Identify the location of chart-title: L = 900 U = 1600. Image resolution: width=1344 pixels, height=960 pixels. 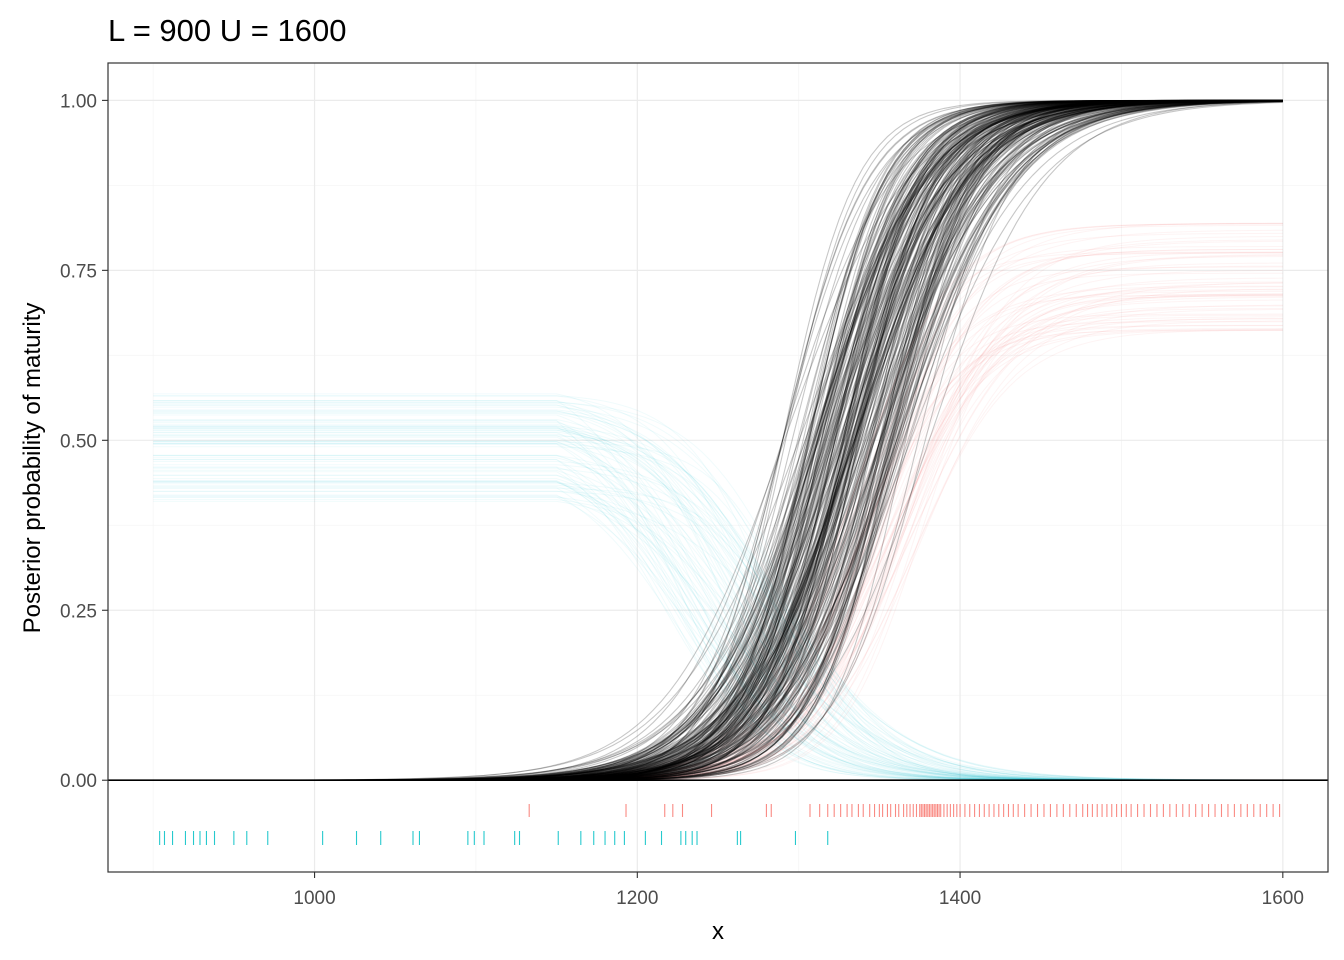
(227, 30).